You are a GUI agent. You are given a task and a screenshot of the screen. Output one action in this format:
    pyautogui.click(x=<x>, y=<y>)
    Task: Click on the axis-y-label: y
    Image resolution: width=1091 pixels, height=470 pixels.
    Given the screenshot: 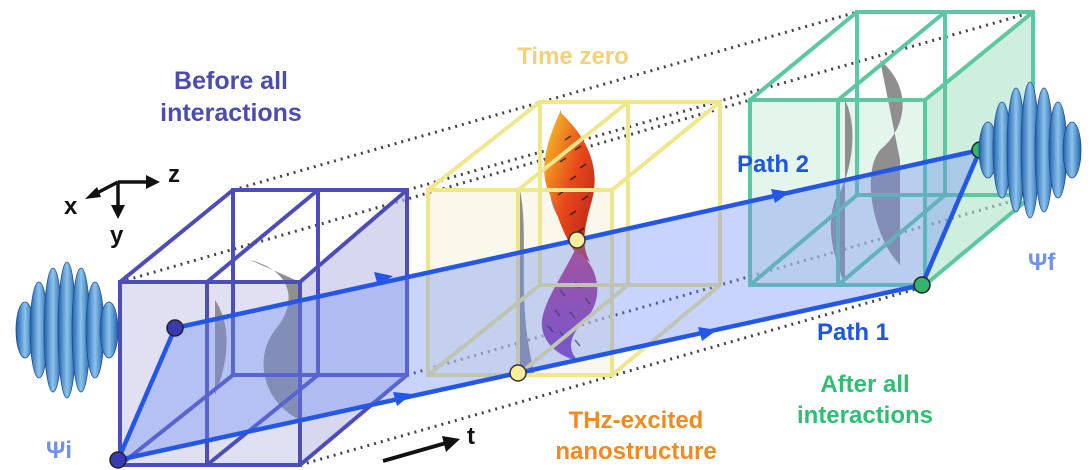 What is the action you would take?
    pyautogui.click(x=117, y=235)
    